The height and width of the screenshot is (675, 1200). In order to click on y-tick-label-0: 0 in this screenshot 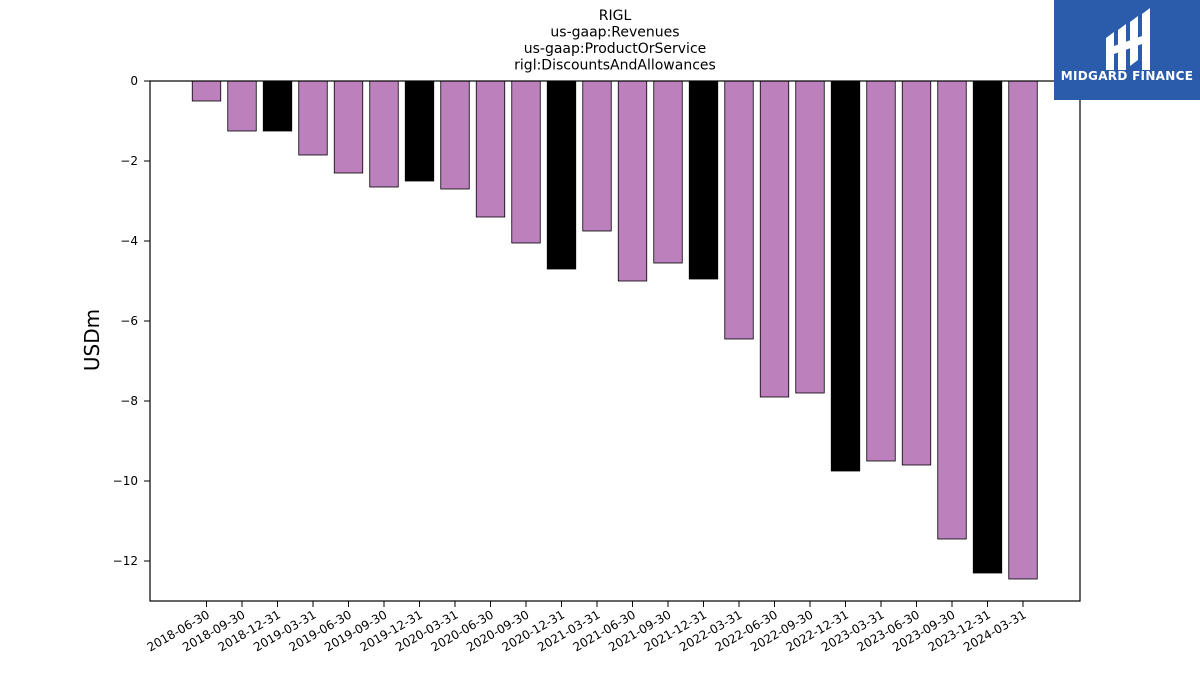, I will do `click(134, 81)`.